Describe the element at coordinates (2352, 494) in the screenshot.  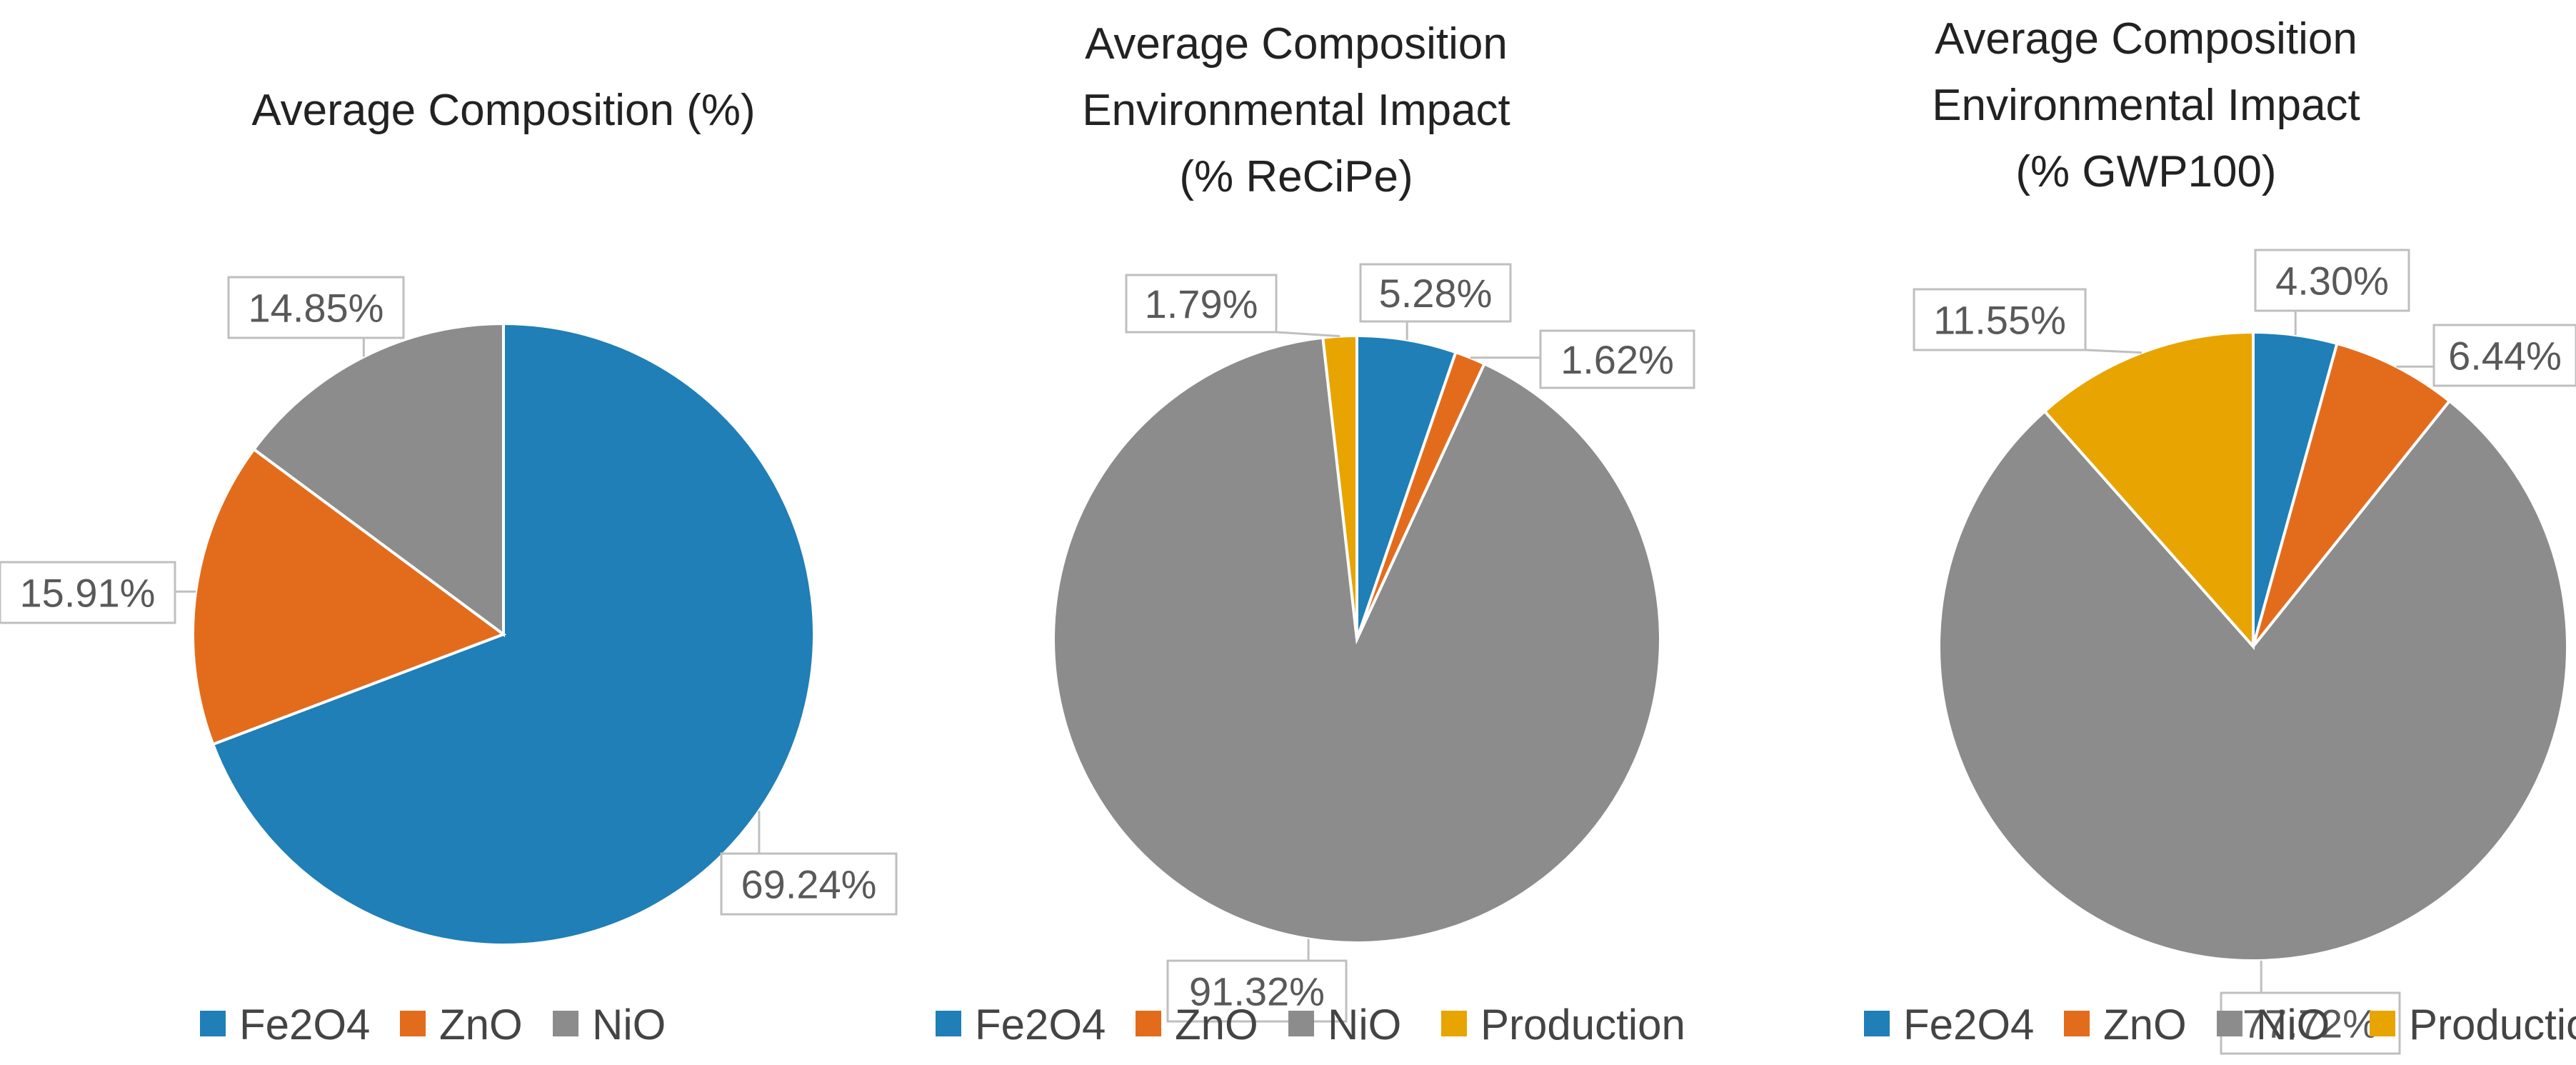
I see `pie-slice-zno` at that location.